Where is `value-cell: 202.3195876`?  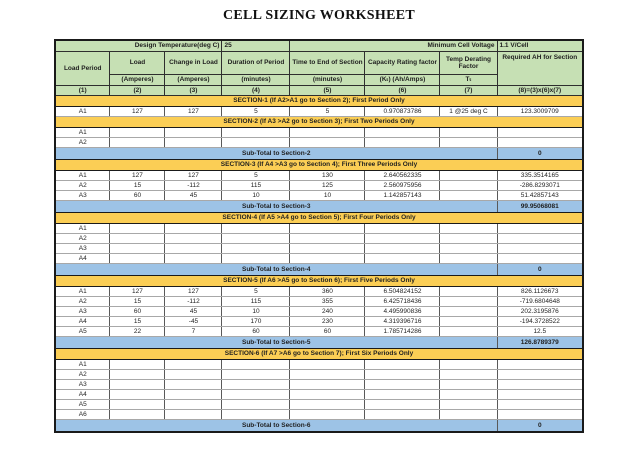 value-cell: 202.3195876 is located at coordinates (540, 311).